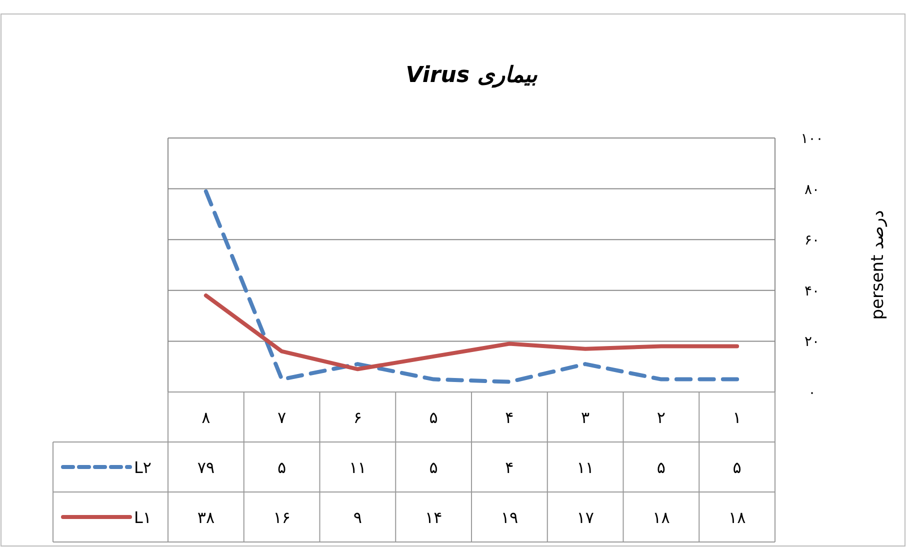 The image size is (908, 547). What do you see at coordinates (433, 417) in the screenshot?
I see `x-tick-label: ۵` at bounding box center [433, 417].